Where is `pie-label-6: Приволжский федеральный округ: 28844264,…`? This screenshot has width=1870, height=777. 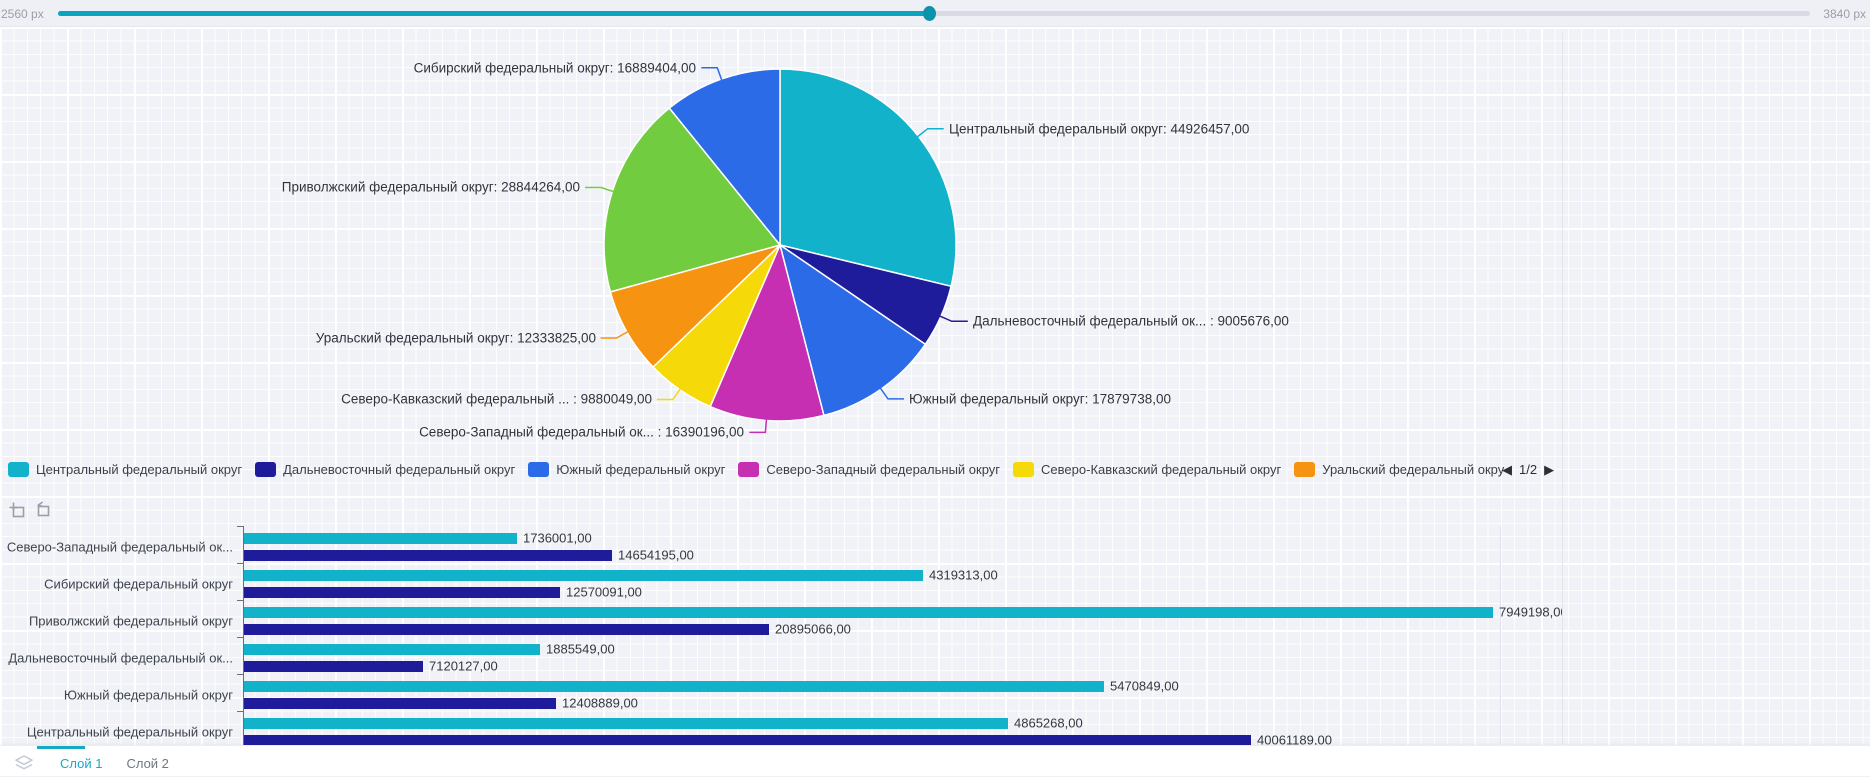 pie-label-6: Приволжский федеральный округ: 28844264,… is located at coordinates (430, 187).